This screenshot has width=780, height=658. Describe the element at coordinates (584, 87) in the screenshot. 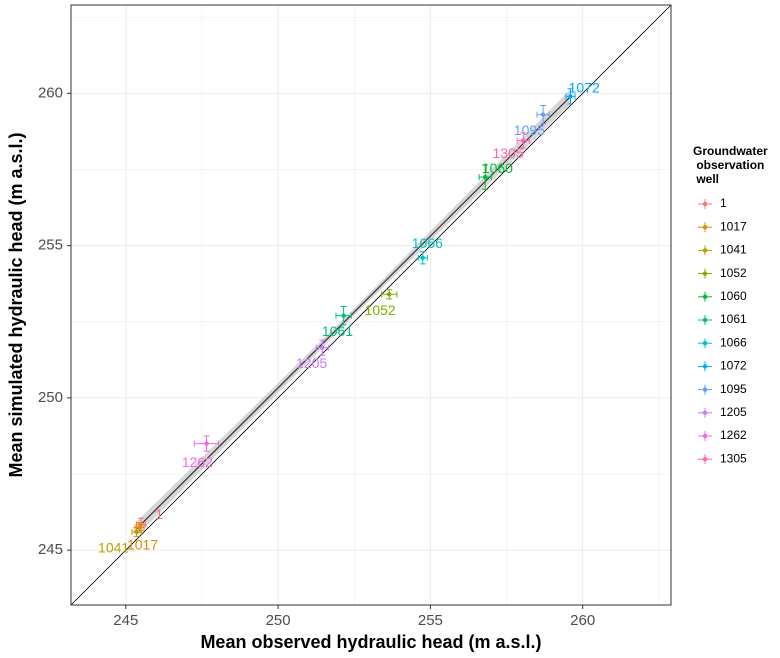

I see `point-label: 1072` at that location.